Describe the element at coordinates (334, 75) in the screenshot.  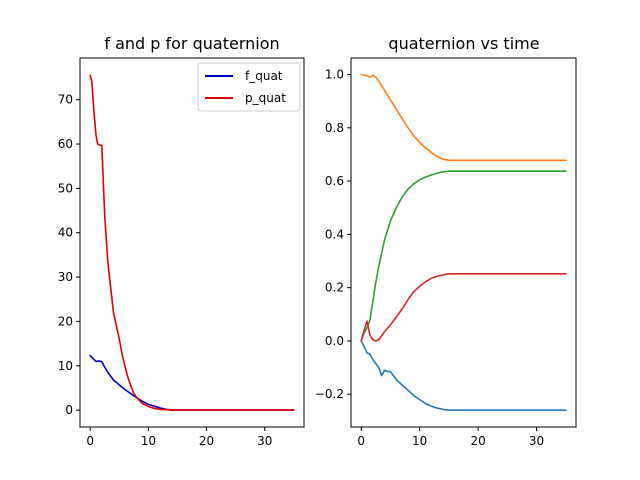
I see `y-tick-label: 1.0` at that location.